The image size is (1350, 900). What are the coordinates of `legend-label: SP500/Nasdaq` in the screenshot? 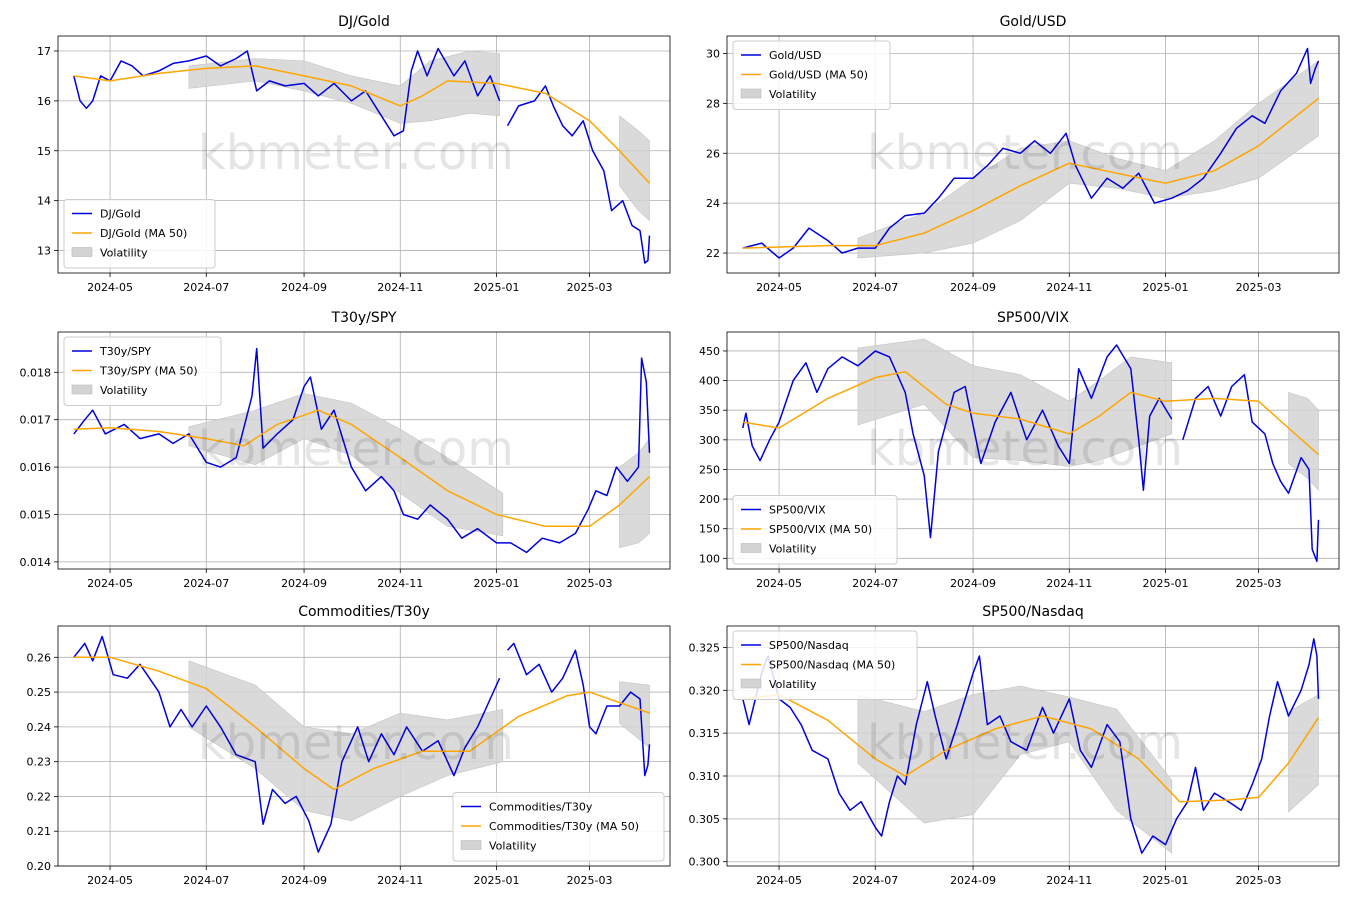 It's located at (809, 645).